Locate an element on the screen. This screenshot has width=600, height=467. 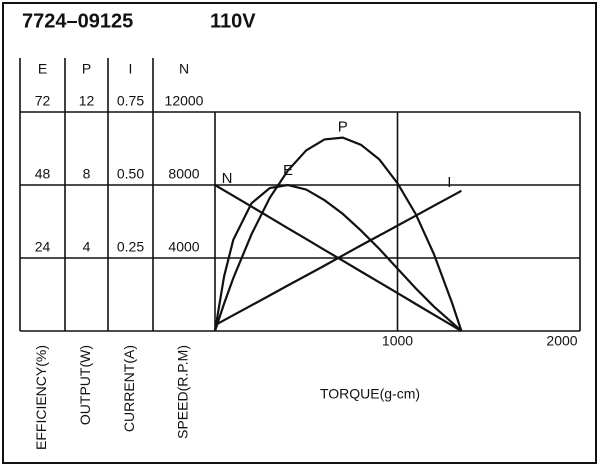
y-tick-label: 24 is located at coordinates (43, 247).